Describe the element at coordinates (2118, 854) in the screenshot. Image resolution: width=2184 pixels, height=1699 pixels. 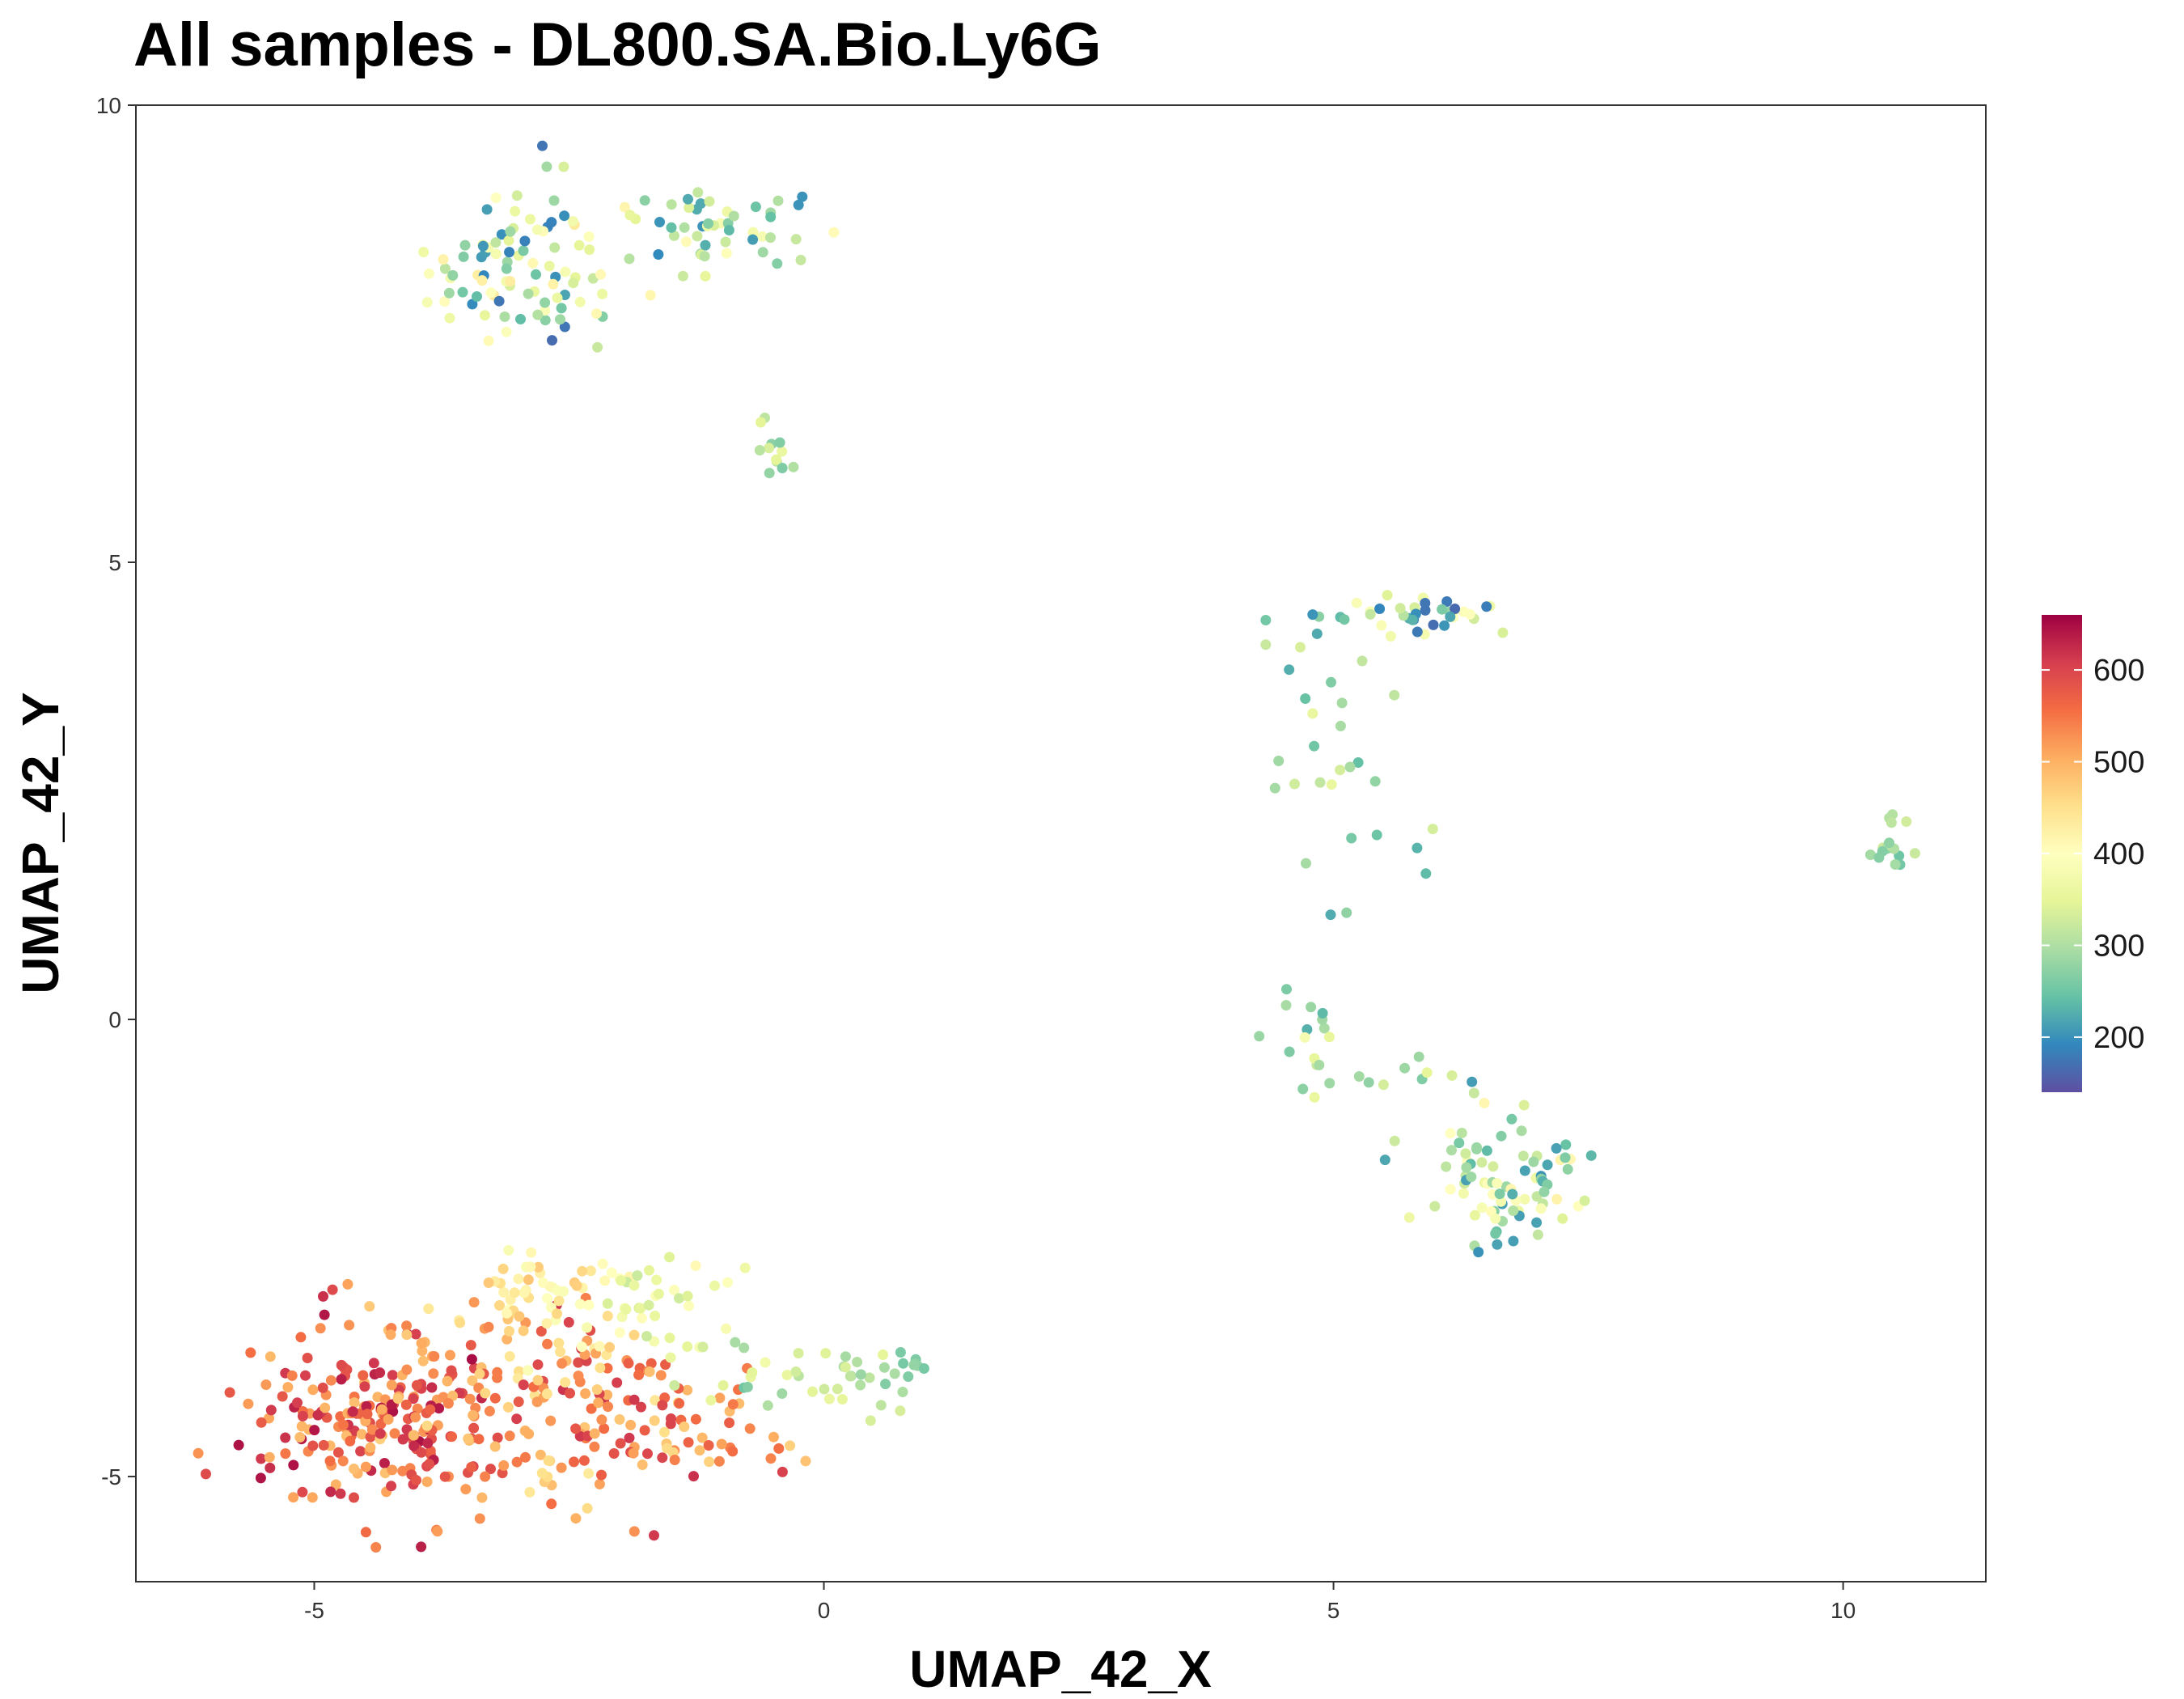
I see `colorbar-tick-label: 400` at that location.